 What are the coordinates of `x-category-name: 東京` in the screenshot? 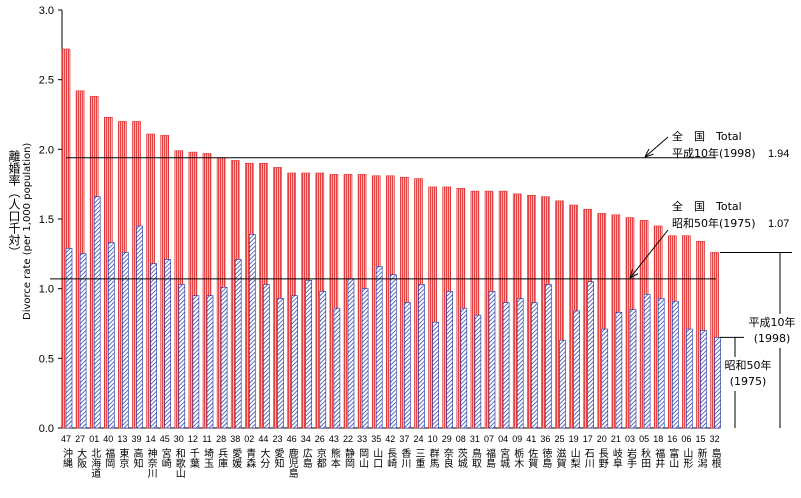 It's located at (123, 458).